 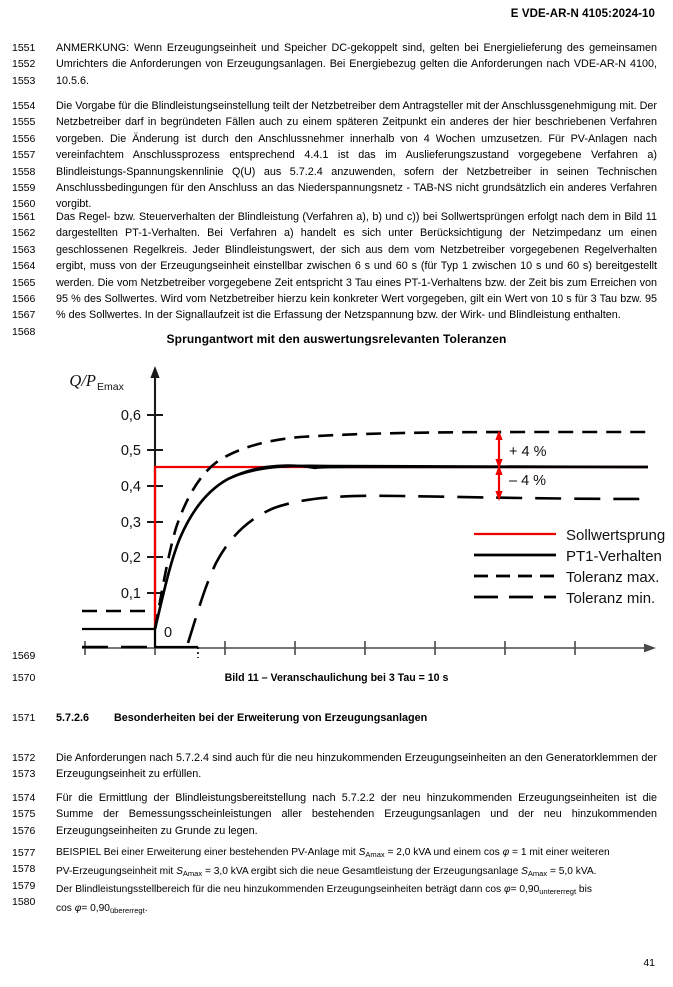 I want to click on subscript-uebererregt: übererregt, so click(x=127, y=910).